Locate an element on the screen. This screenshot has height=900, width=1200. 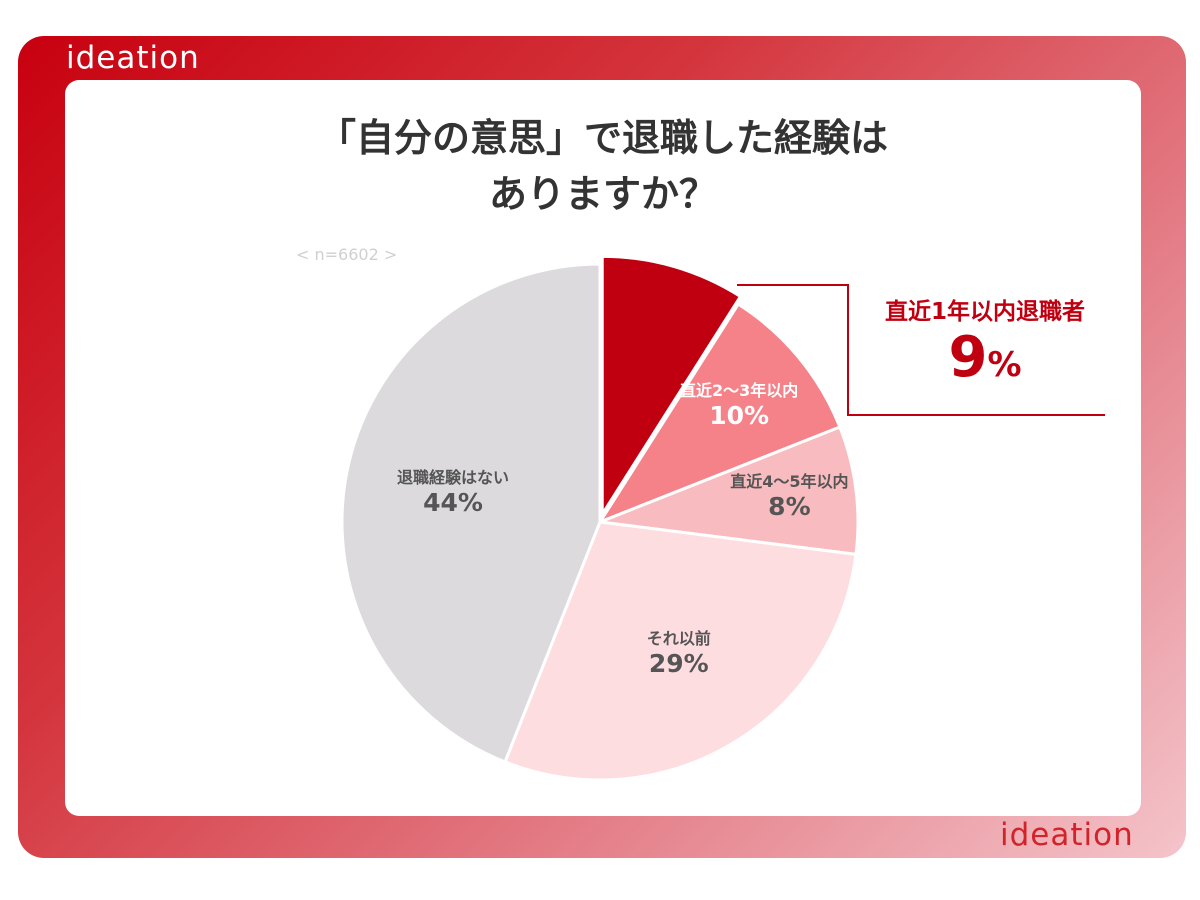
callout-label: 直近1年以内退職者 is located at coordinates (984, 312).